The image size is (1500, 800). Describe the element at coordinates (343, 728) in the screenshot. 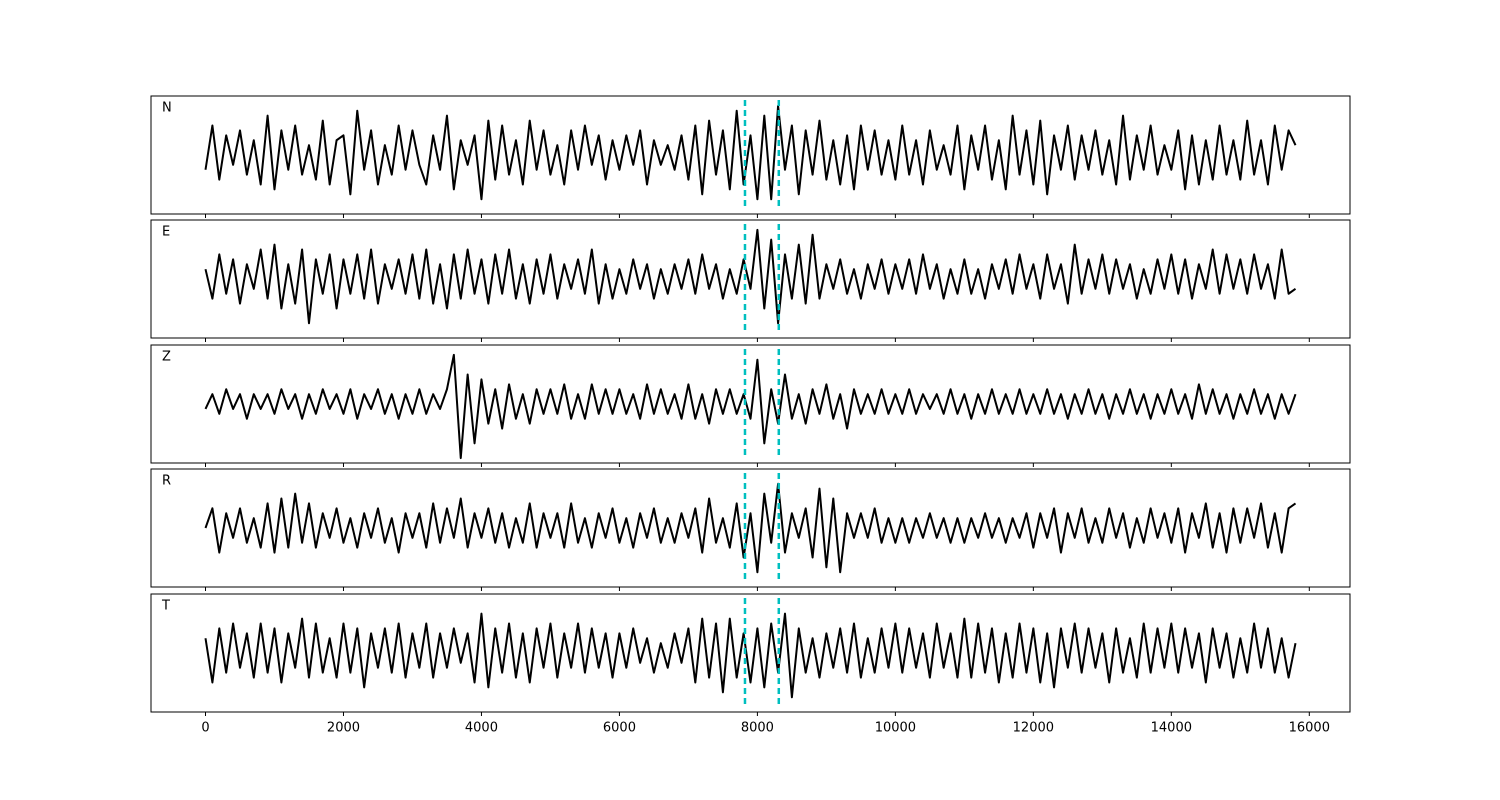

I see `x-tick-label: 2000` at that location.